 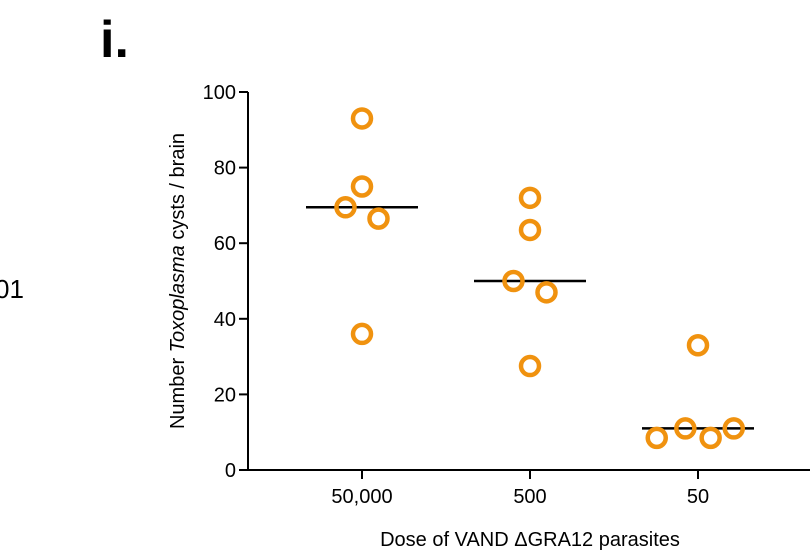 What do you see at coordinates (12, 289) in the screenshot?
I see `cut-off-label: 01` at bounding box center [12, 289].